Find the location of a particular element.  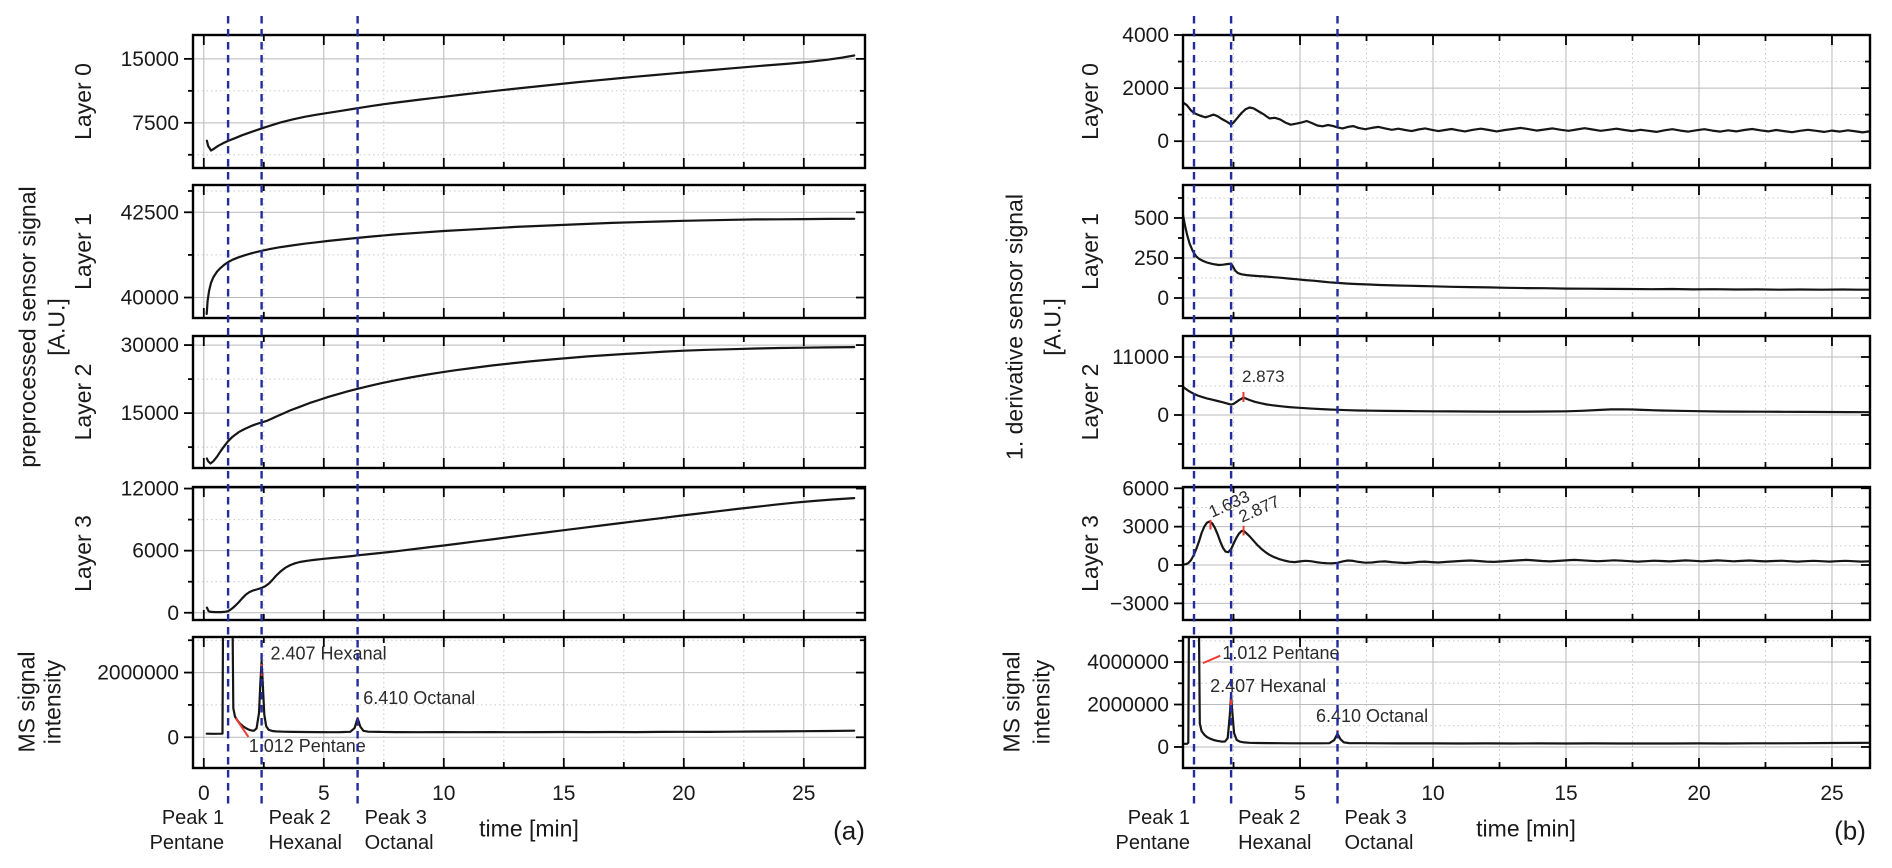

panel-a-ms-ylabel-line1: MS signal is located at coordinates (26, 702).